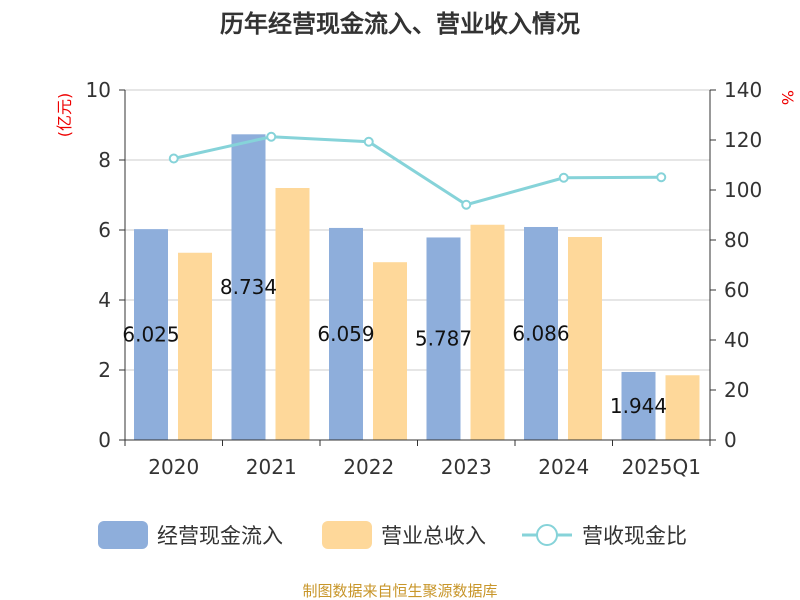 The image size is (800, 600). What do you see at coordinates (104, 370) in the screenshot?
I see `y-tick-label: 2` at bounding box center [104, 370].